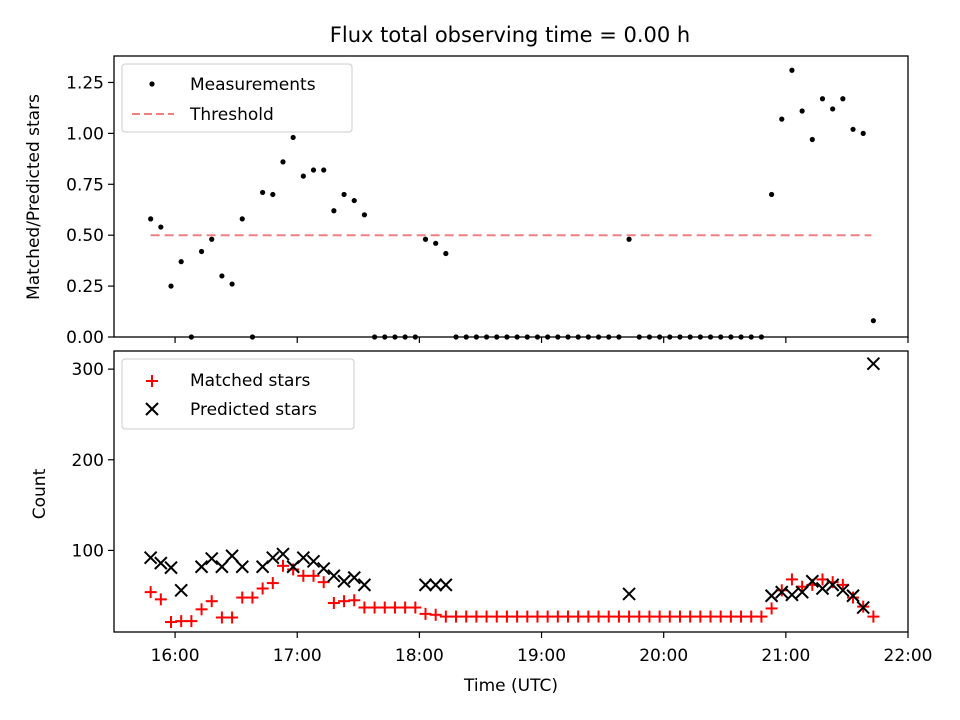 The height and width of the screenshot is (720, 960). Describe the element at coordinates (419, 656) in the screenshot. I see `x-tick-label: 18:00` at that location.